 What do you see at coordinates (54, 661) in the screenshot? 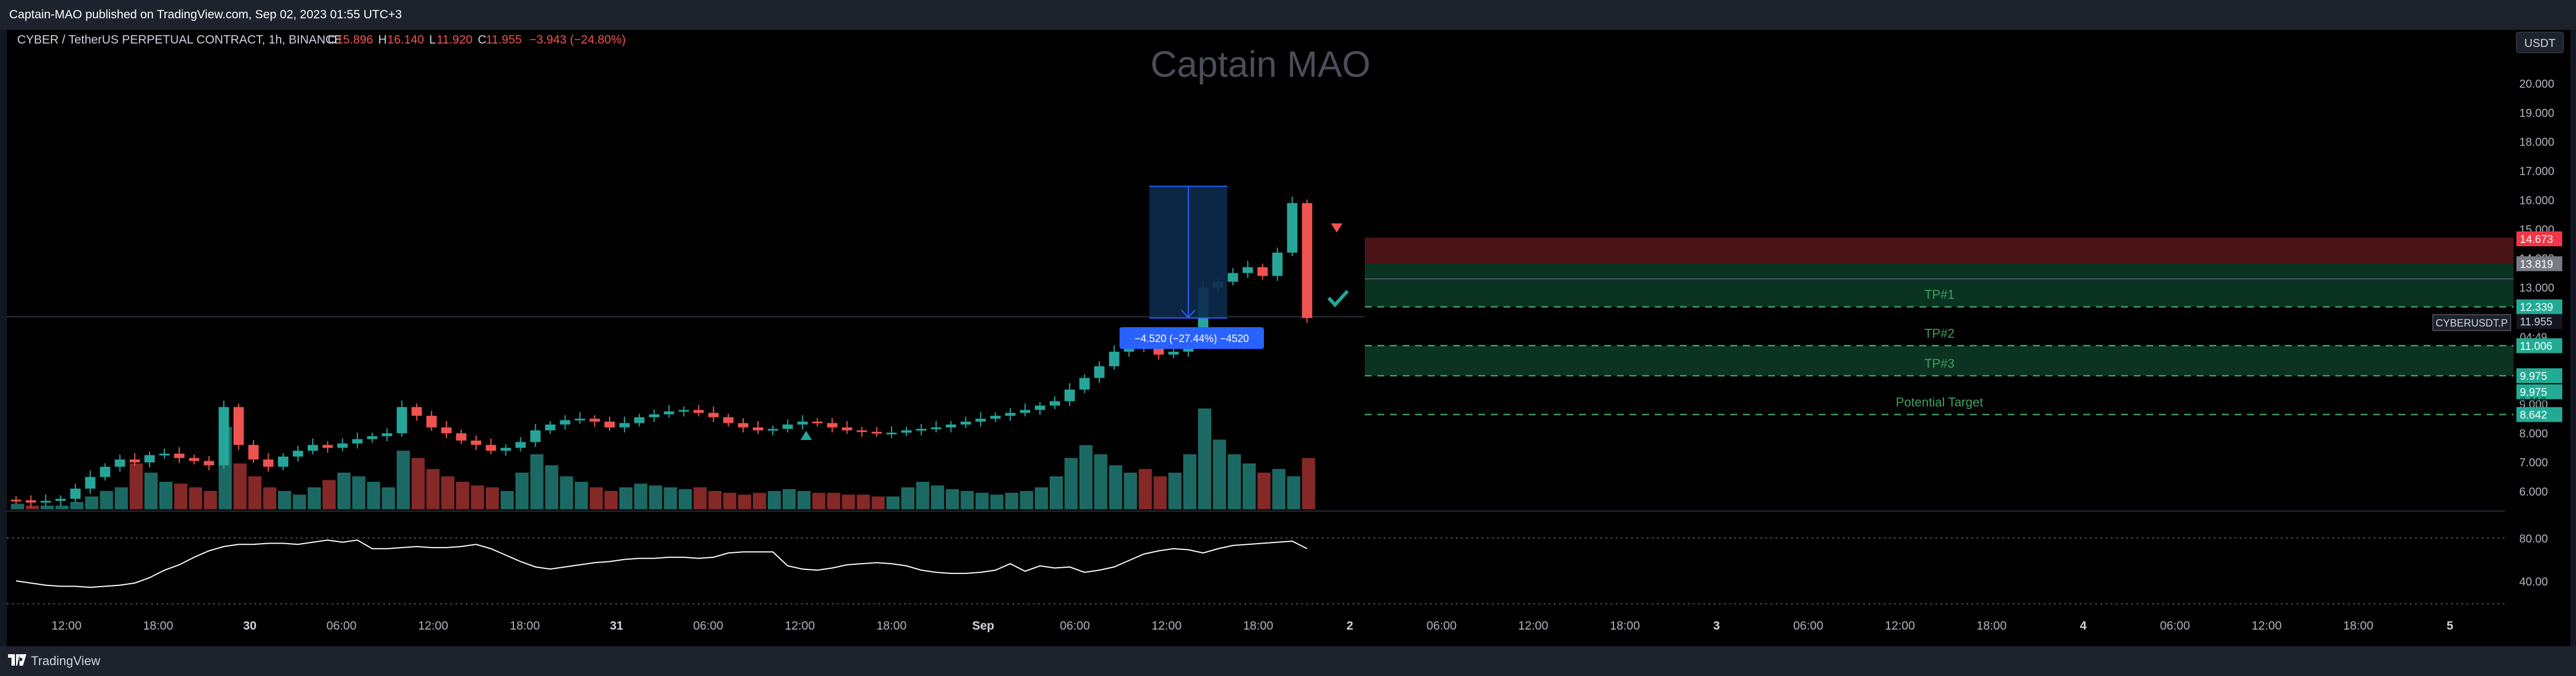
I see `tradingview-logo: TradingView` at bounding box center [54, 661].